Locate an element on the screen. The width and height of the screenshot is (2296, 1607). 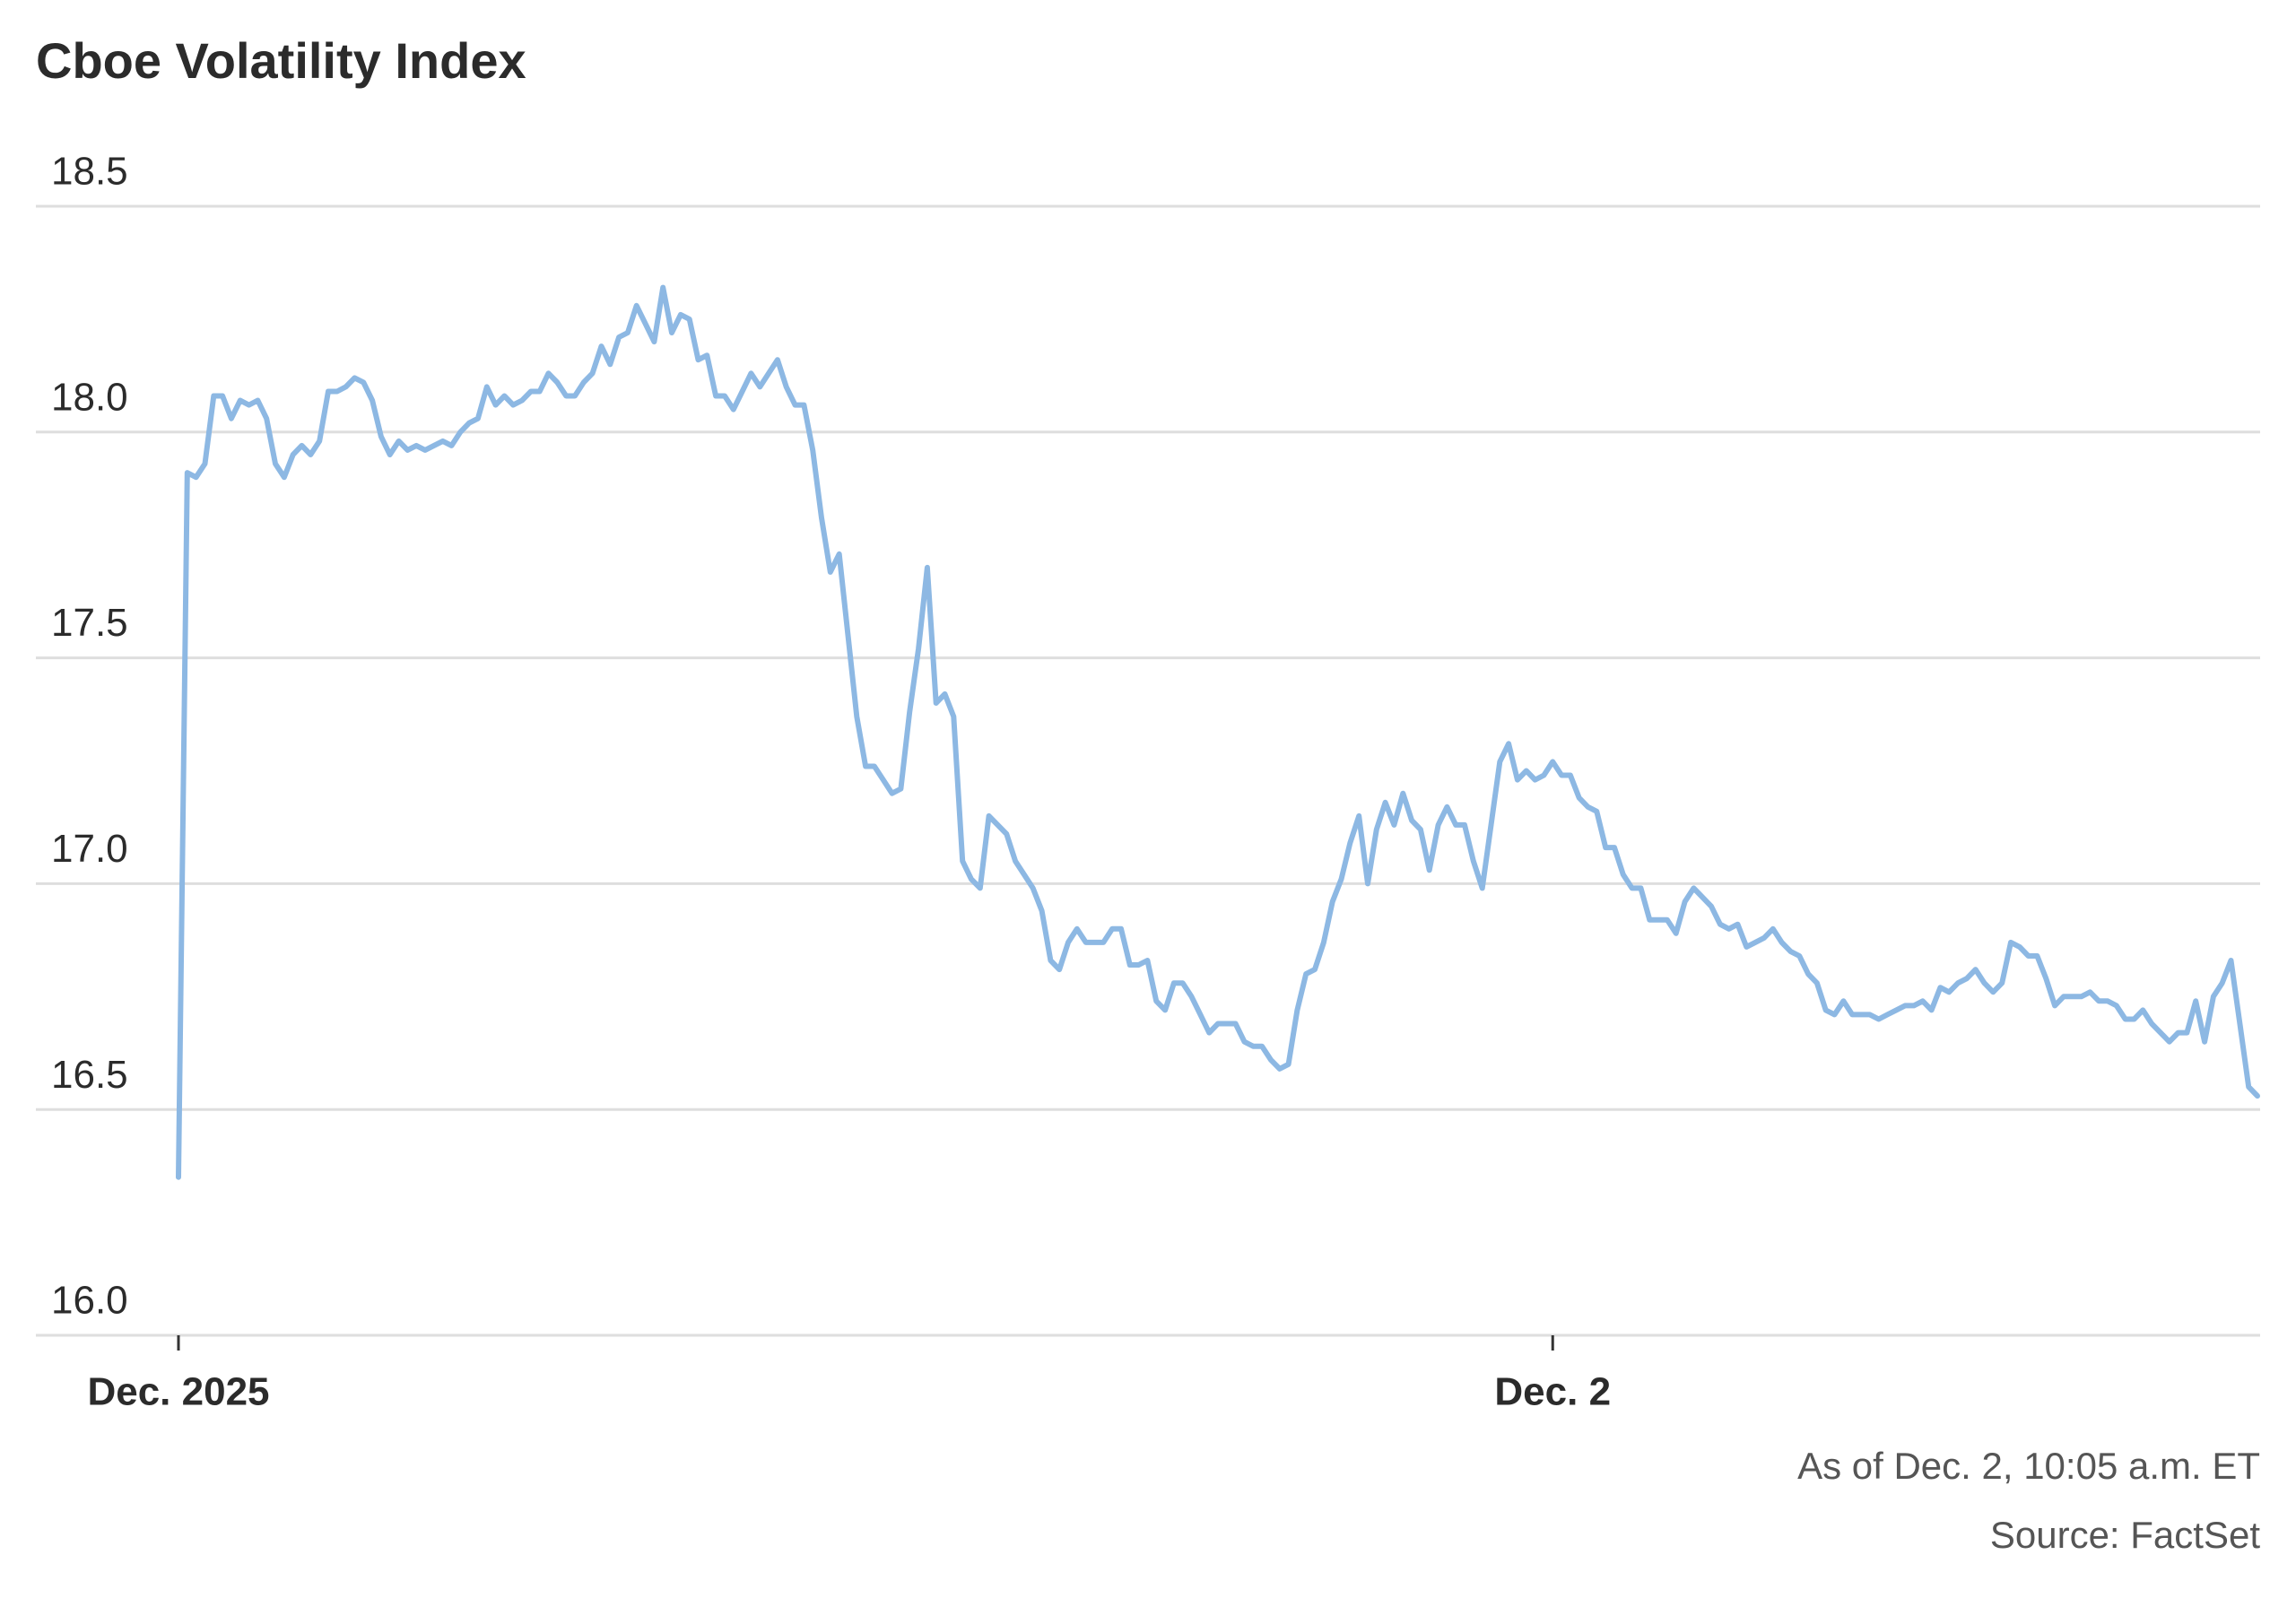
chart-title: Cboe Volatility Index is located at coordinates (281, 61).